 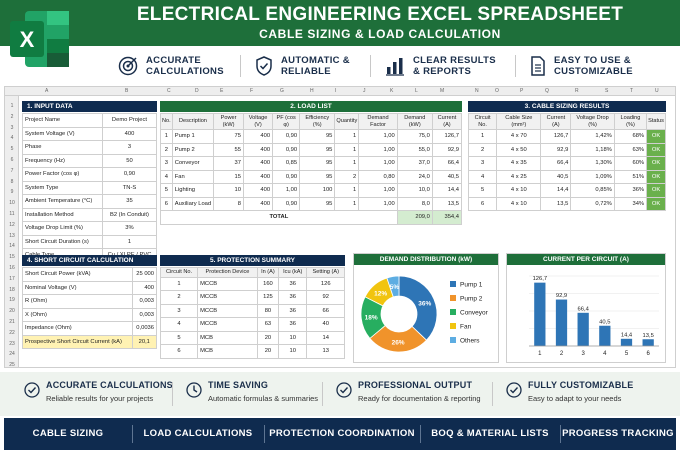 What do you see at coordinates (166, 203) in the screenshot?
I see `load-cell: 6` at bounding box center [166, 203].